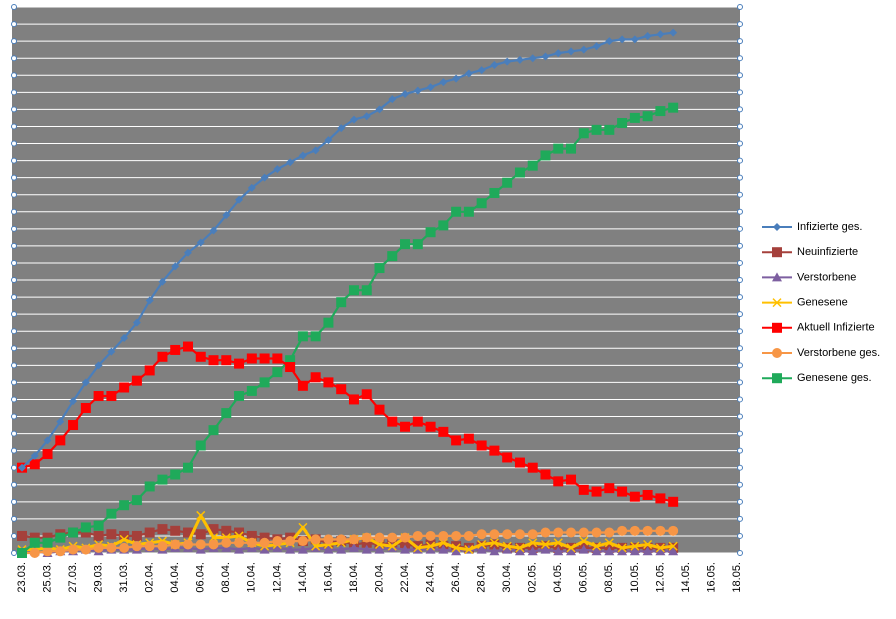  What do you see at coordinates (826, 277) in the screenshot?
I see `legend-label: Verstorbene` at bounding box center [826, 277].